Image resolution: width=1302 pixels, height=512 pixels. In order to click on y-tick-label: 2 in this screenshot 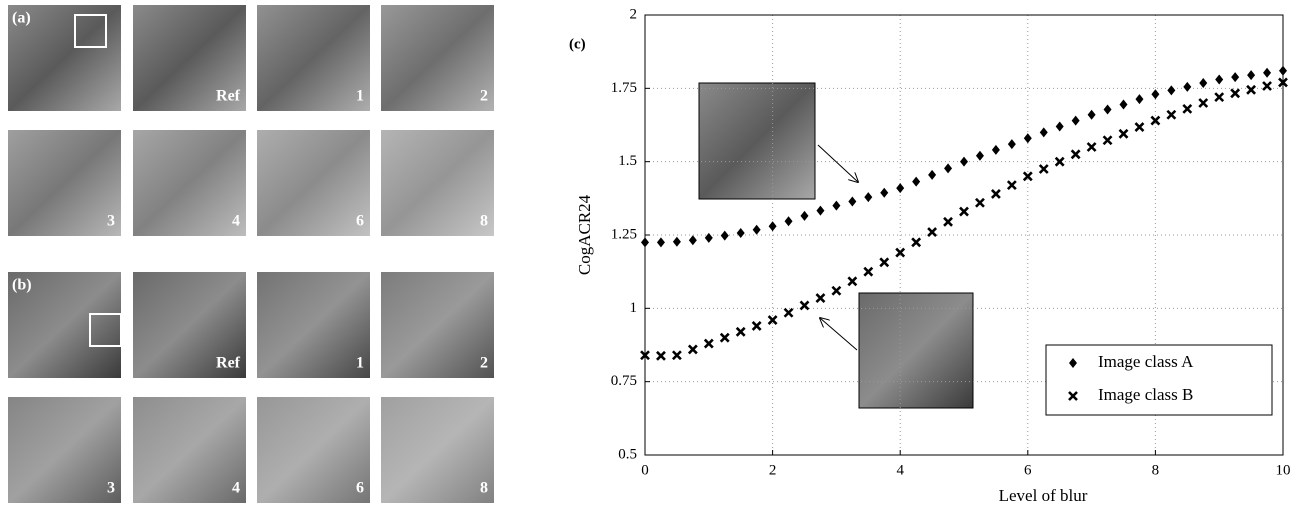, I will do `click(634, 14)`.